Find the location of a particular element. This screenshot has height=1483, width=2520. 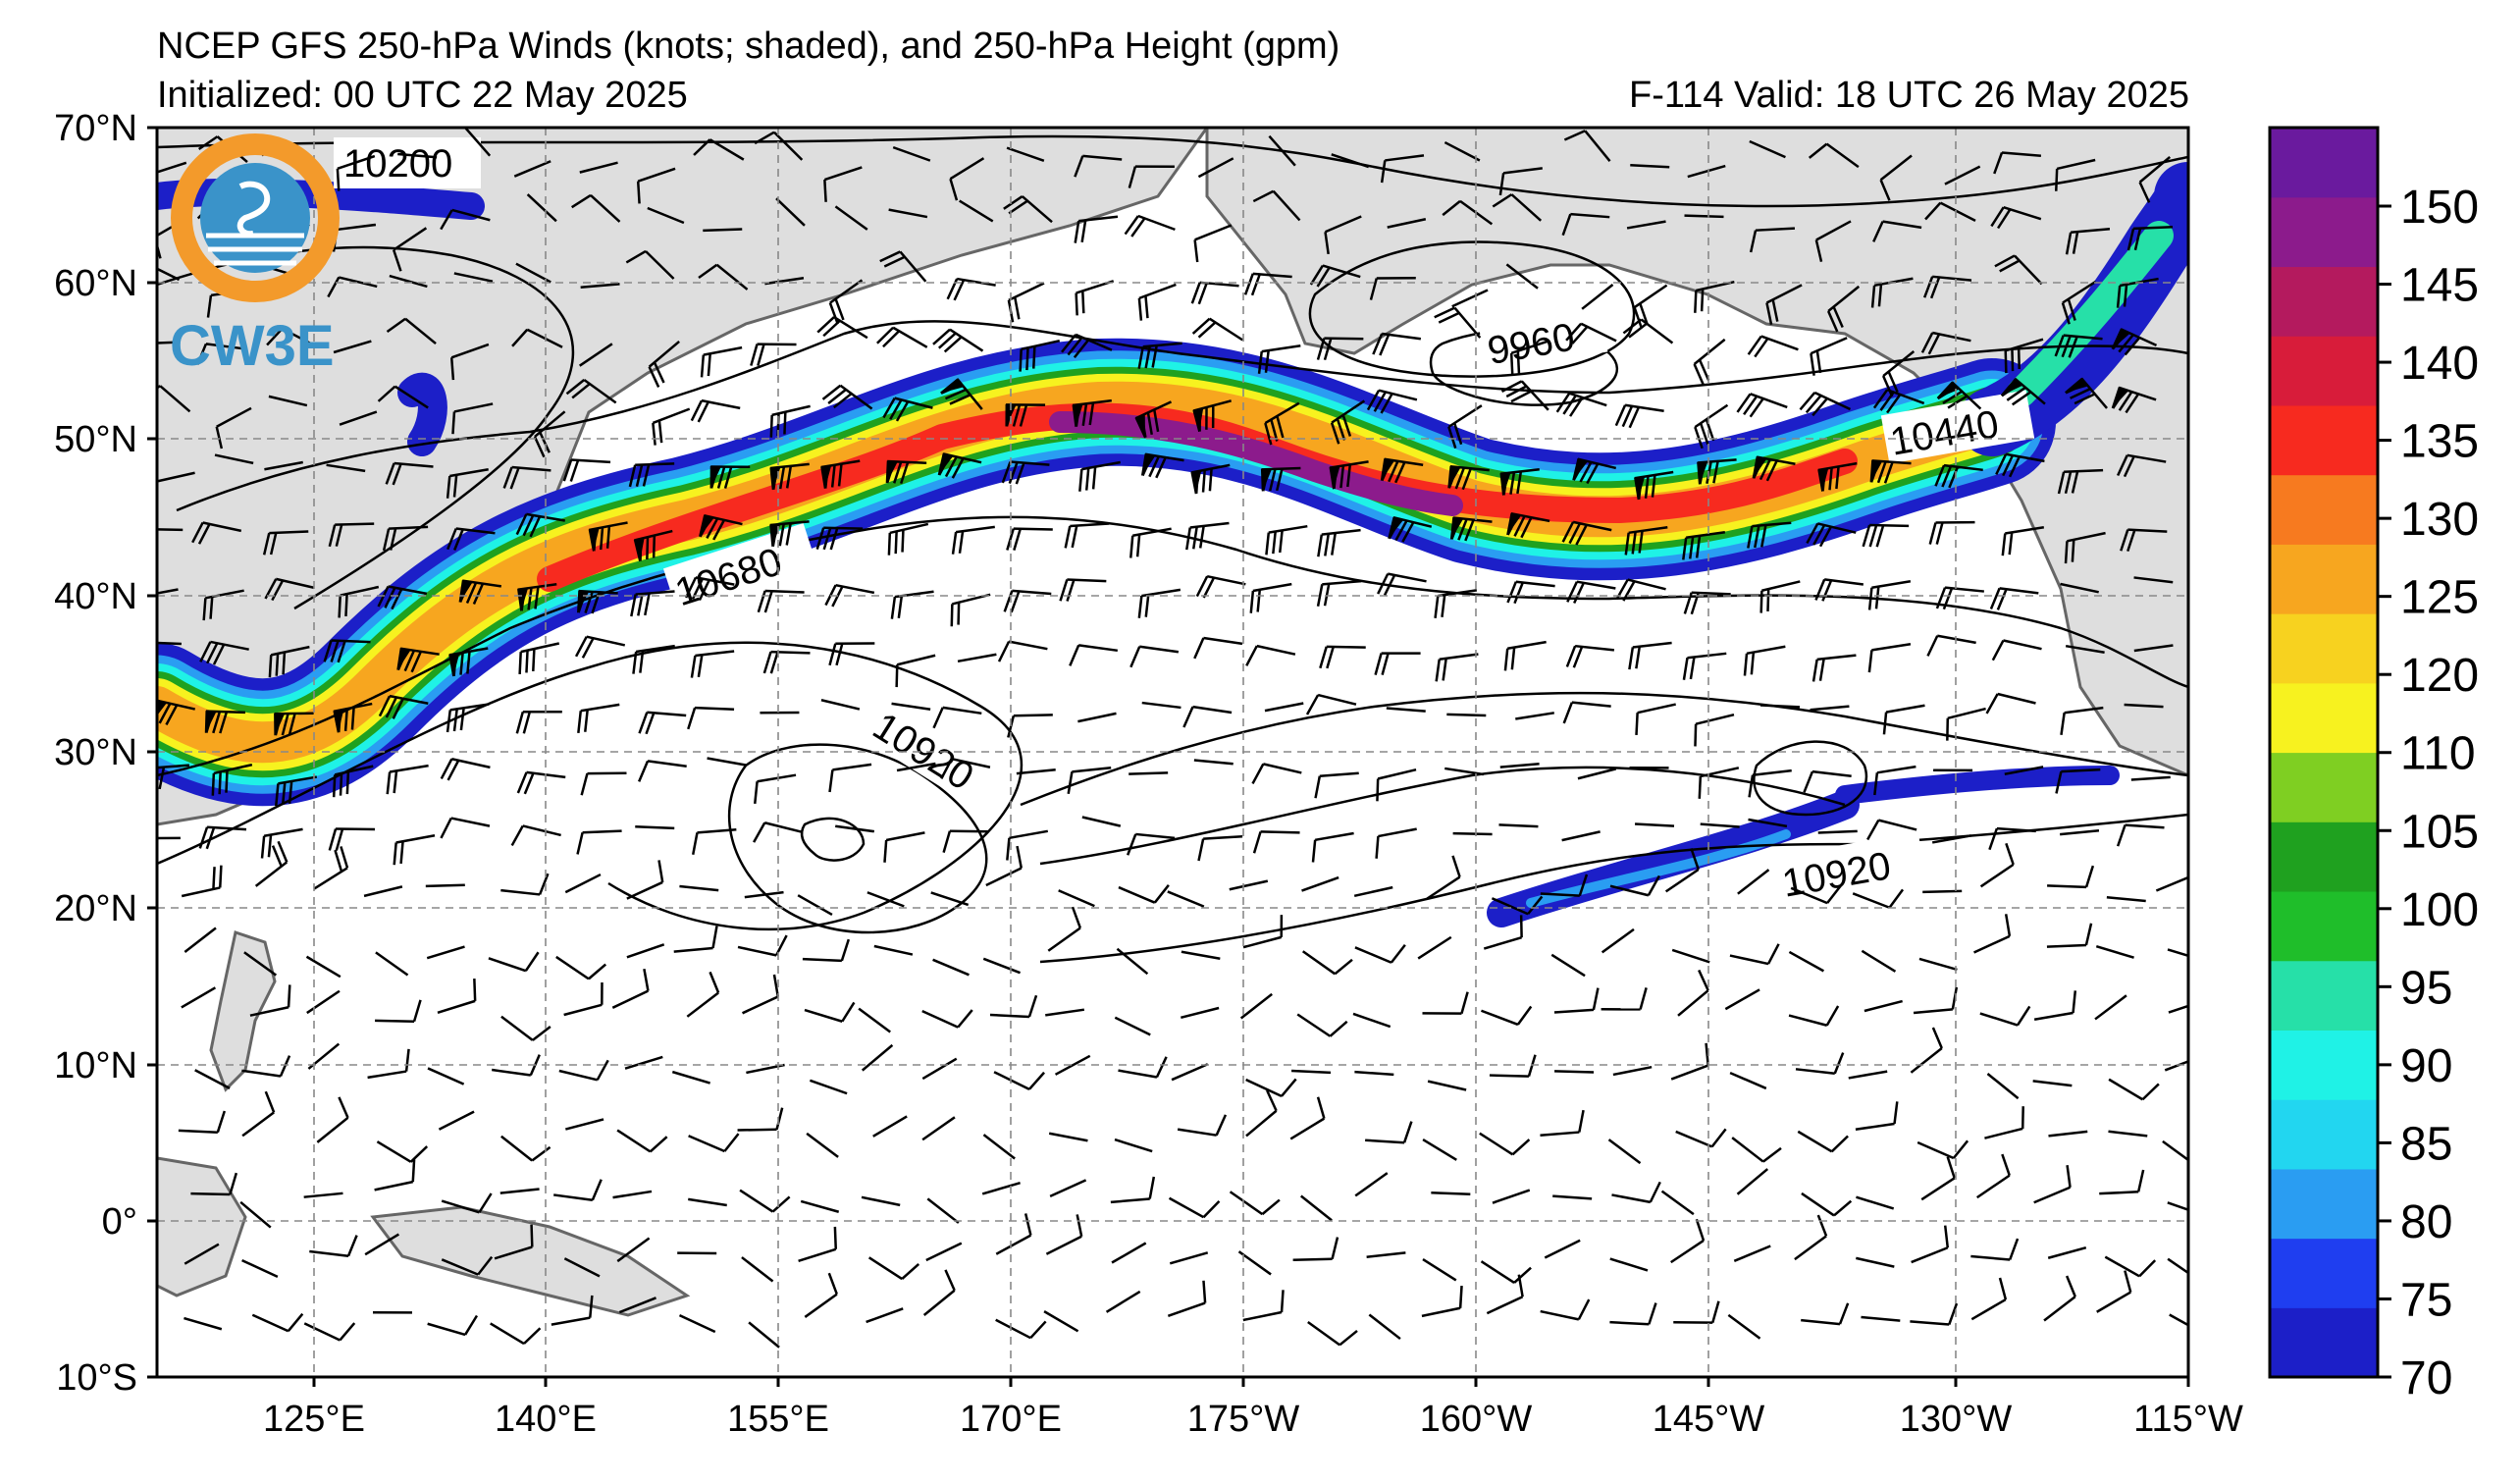

lat-label: 70°N is located at coordinates (95, 128).